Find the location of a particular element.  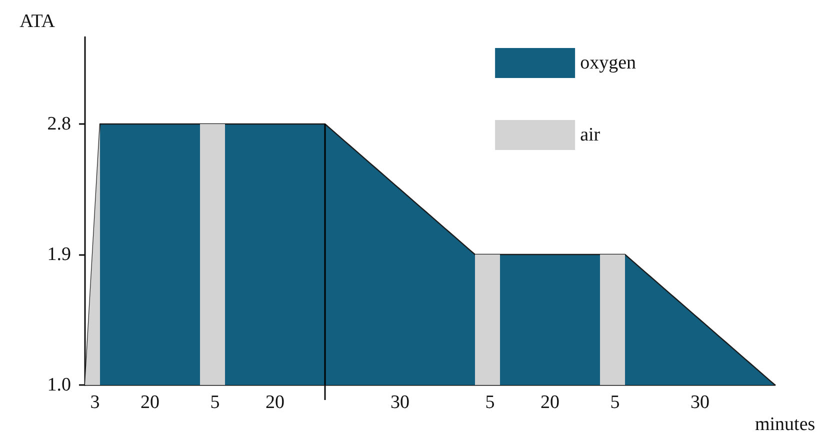

y-axis-title: ATA is located at coordinates (38, 21).